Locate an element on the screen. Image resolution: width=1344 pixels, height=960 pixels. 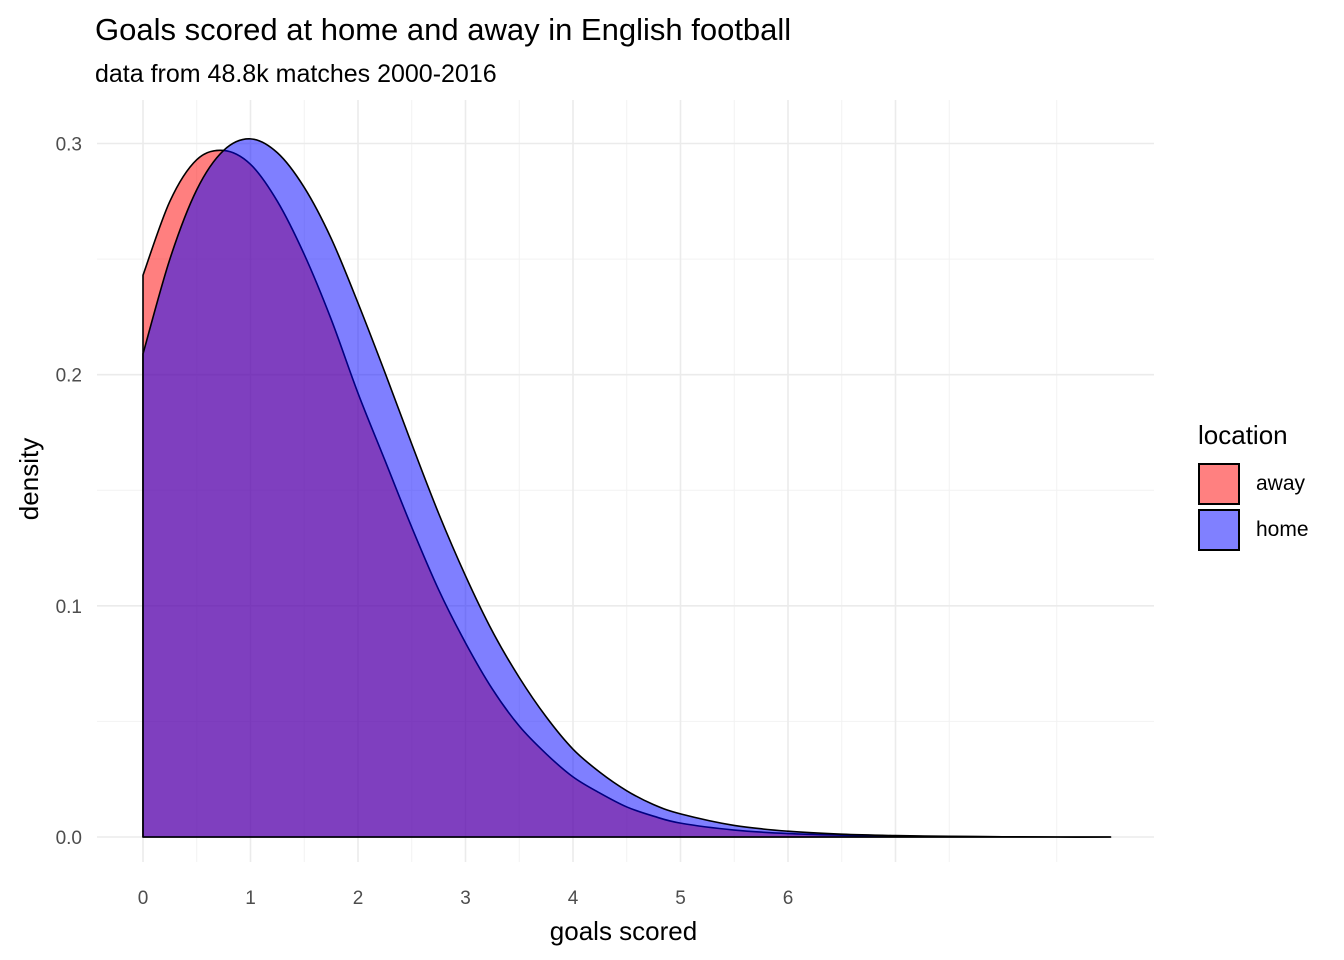
x-tick-label: 0 is located at coordinates (143, 898).